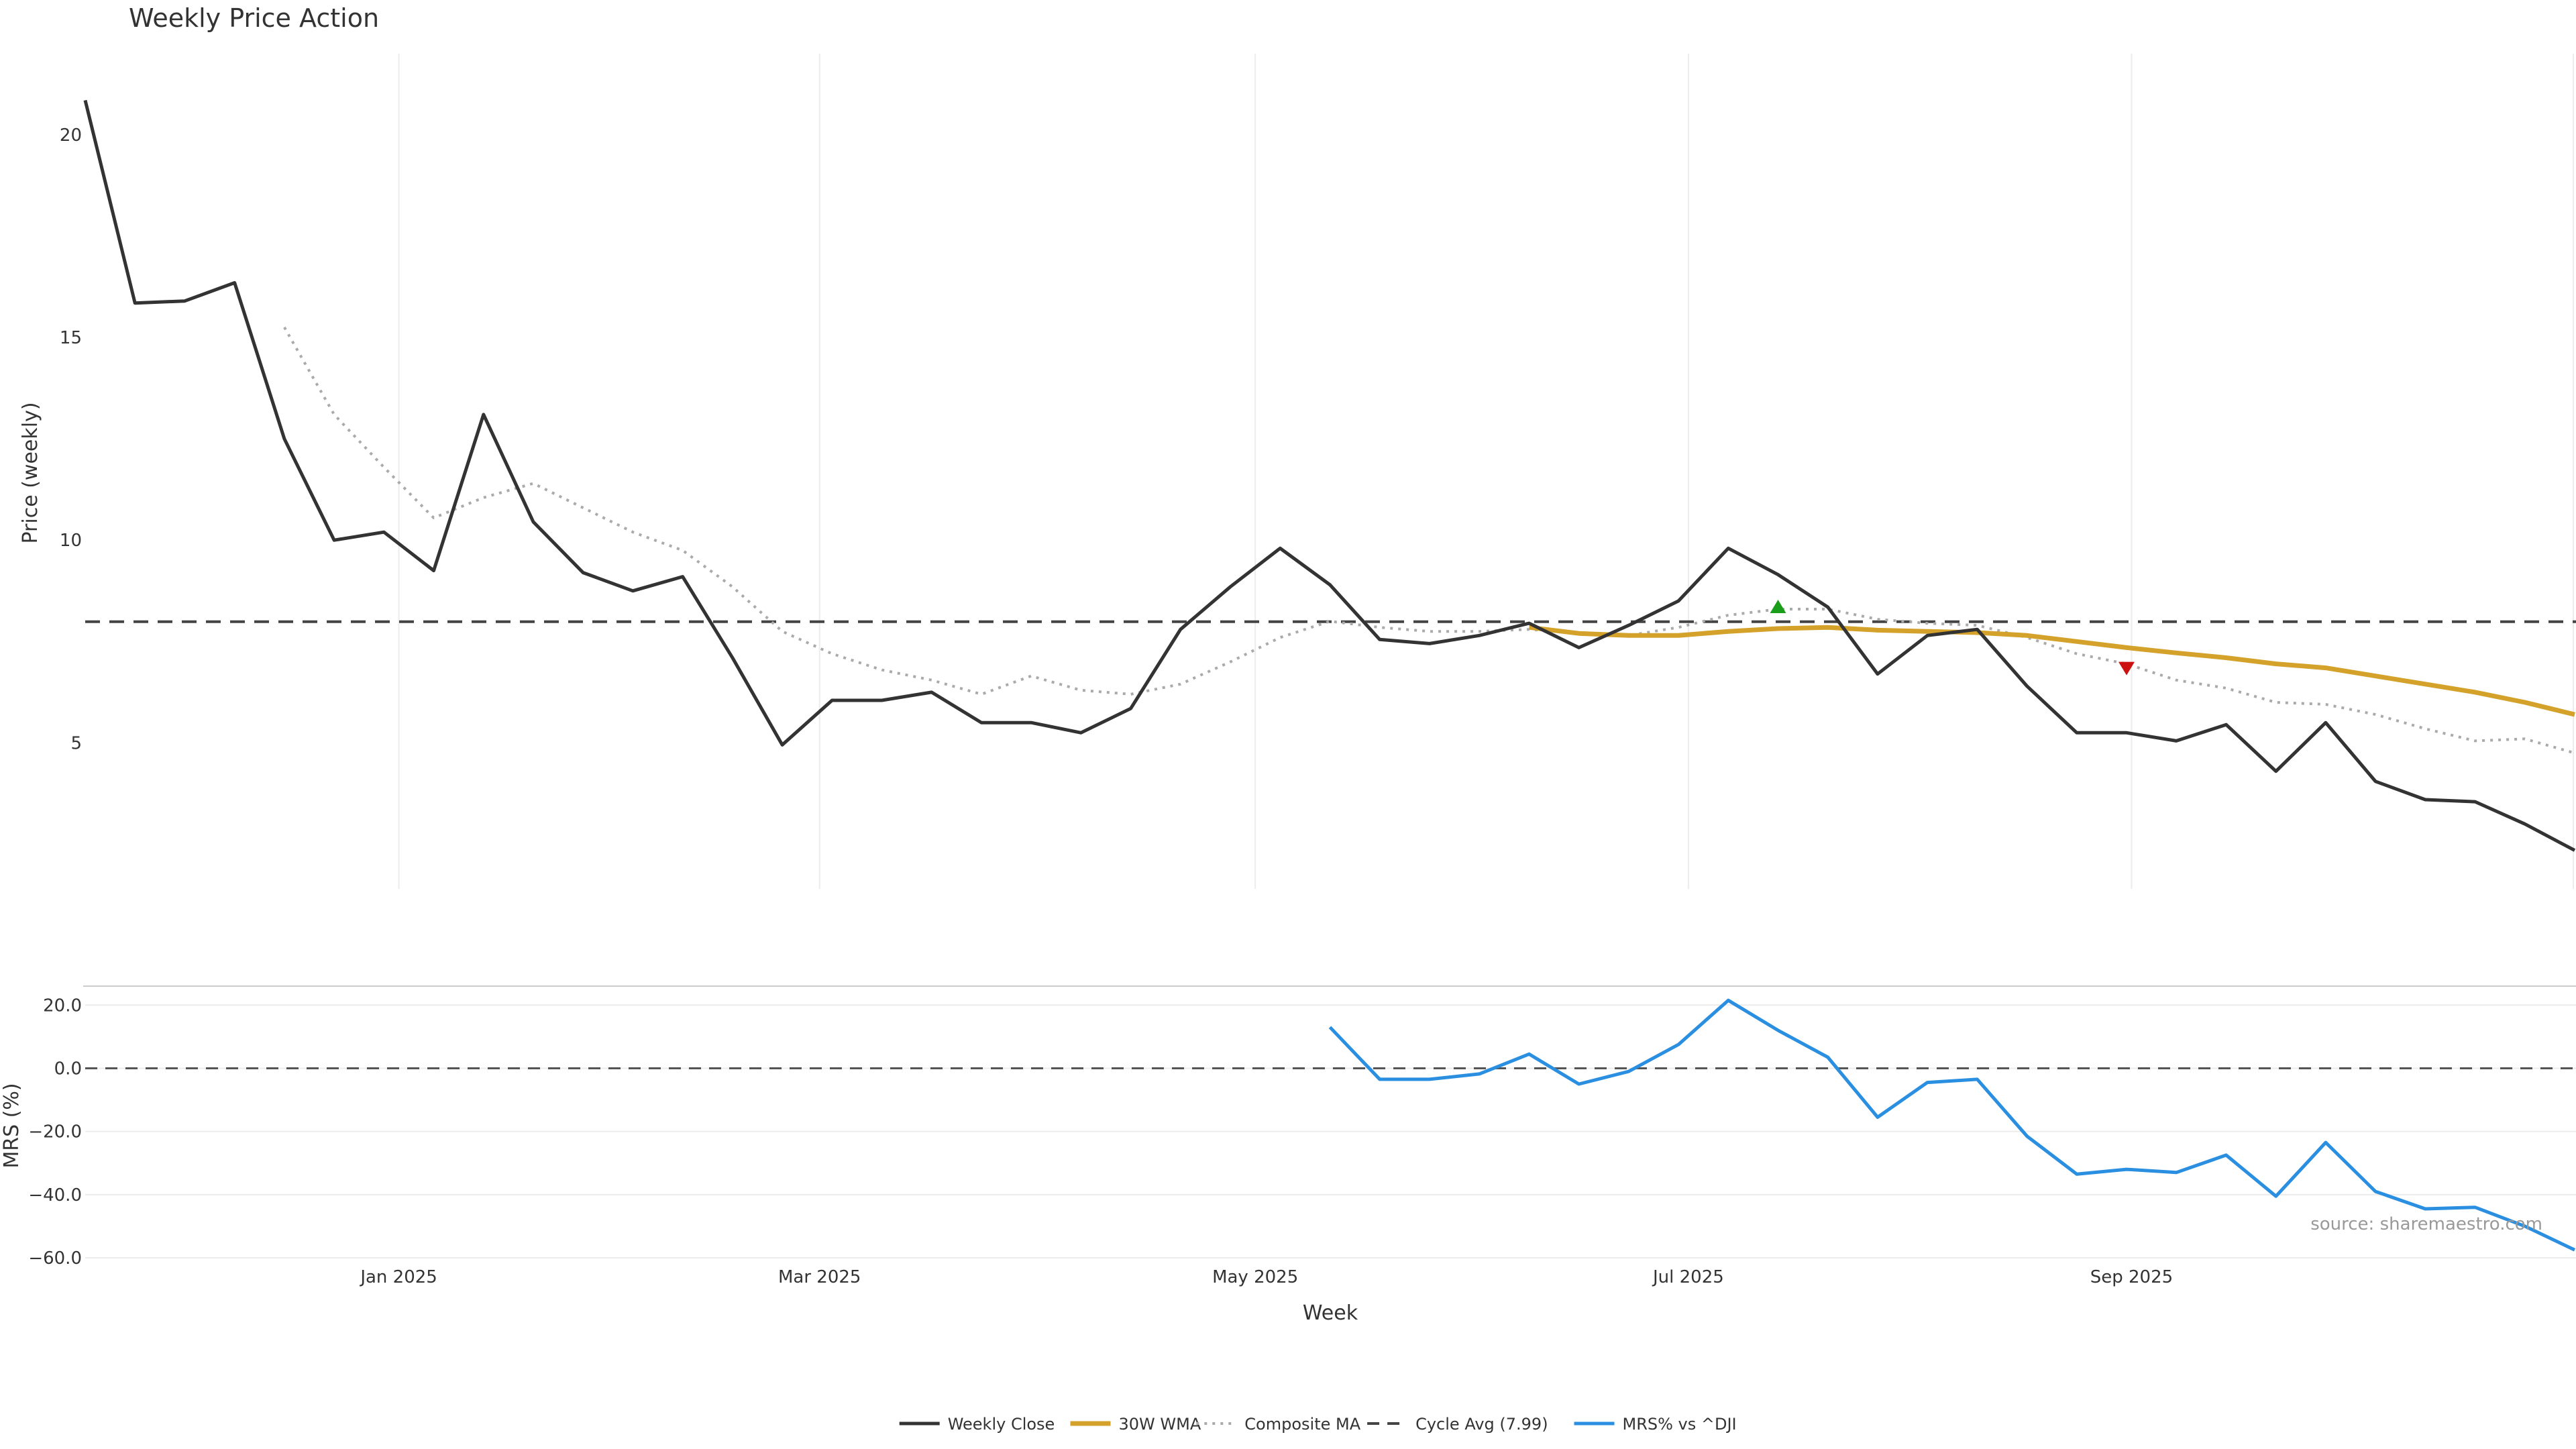 The height and width of the screenshot is (1449, 2576). Describe the element at coordinates (62, 1006) in the screenshot. I see `mrs-y-tick-0: 20.0` at that location.